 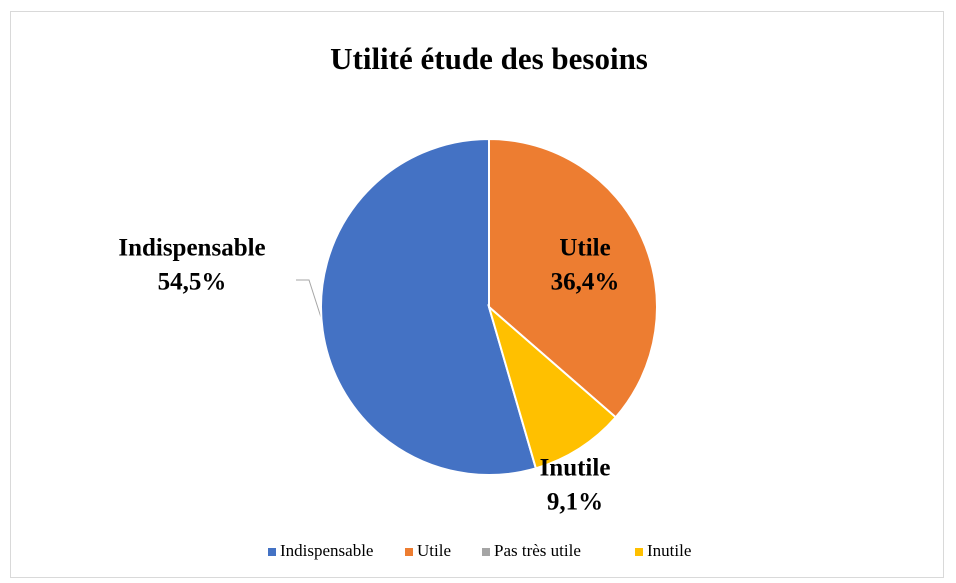 I want to click on data-label-value: 54,5%, so click(x=192, y=282).